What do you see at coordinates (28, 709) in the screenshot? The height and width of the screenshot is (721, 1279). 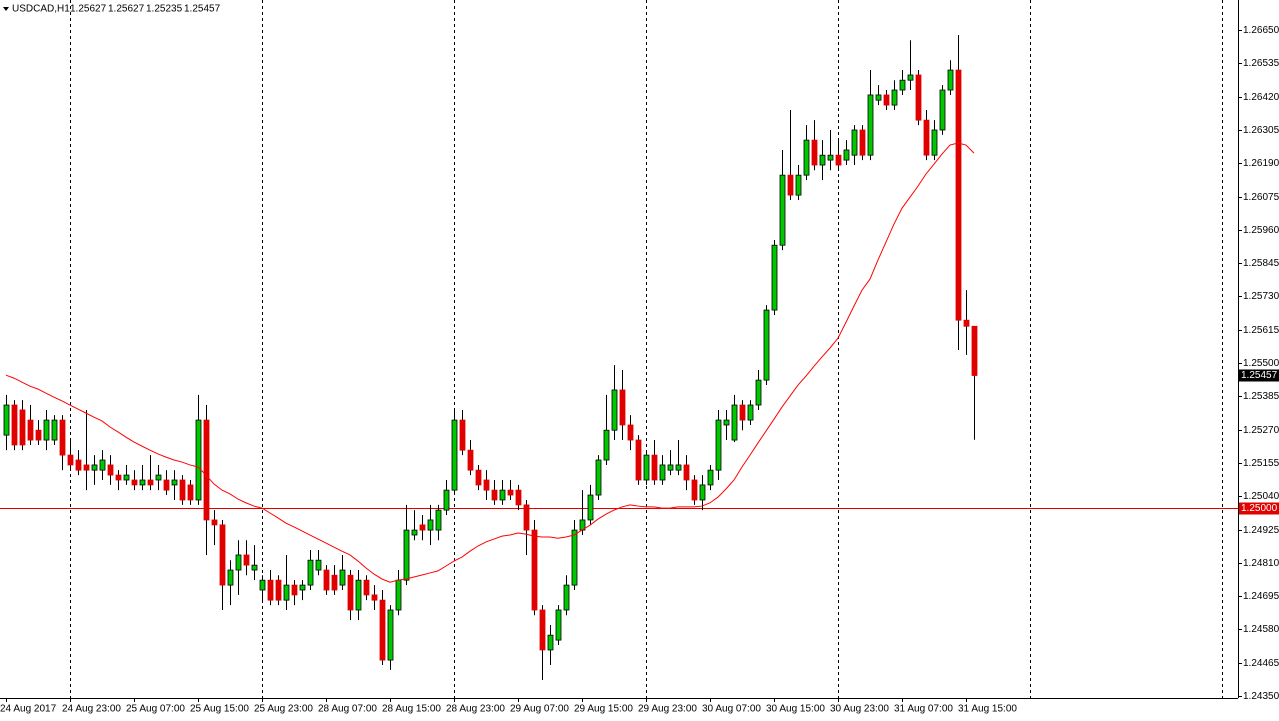 I see `x-tick-label: 24 Aug 2017` at bounding box center [28, 709].